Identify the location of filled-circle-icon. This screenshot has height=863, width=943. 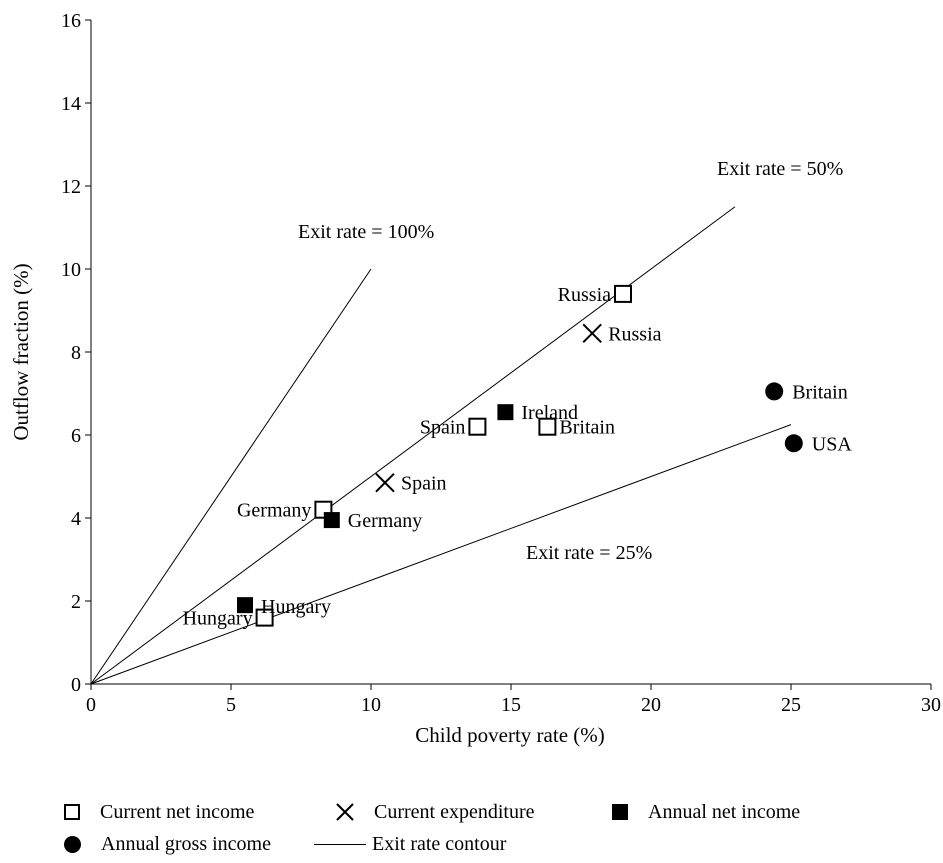
(72, 844).